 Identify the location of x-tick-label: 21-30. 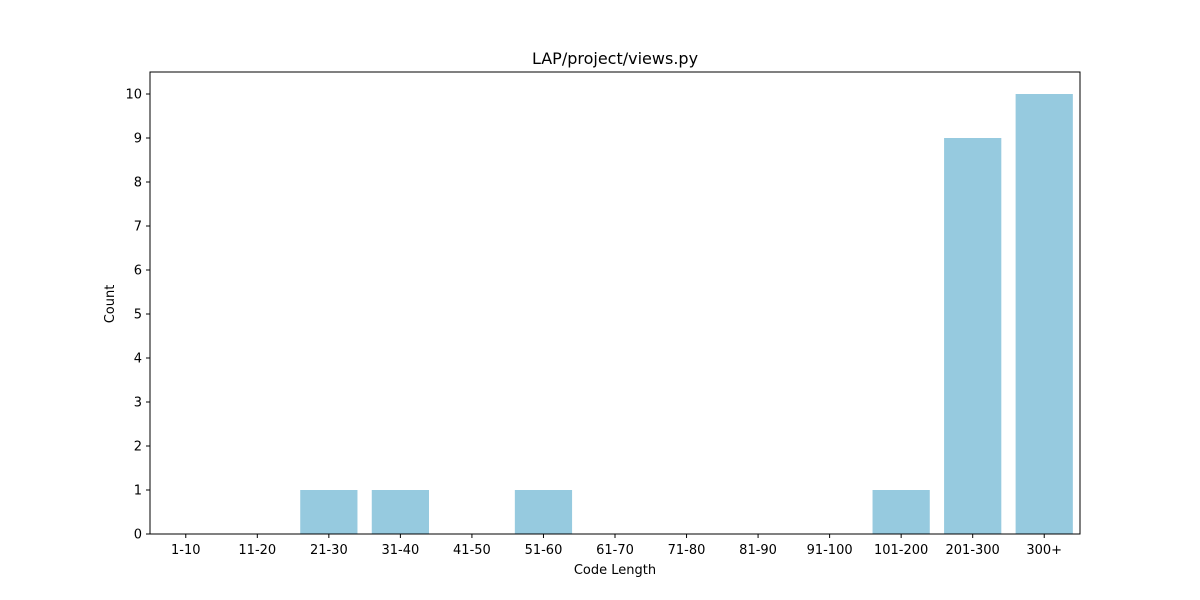
(329, 550).